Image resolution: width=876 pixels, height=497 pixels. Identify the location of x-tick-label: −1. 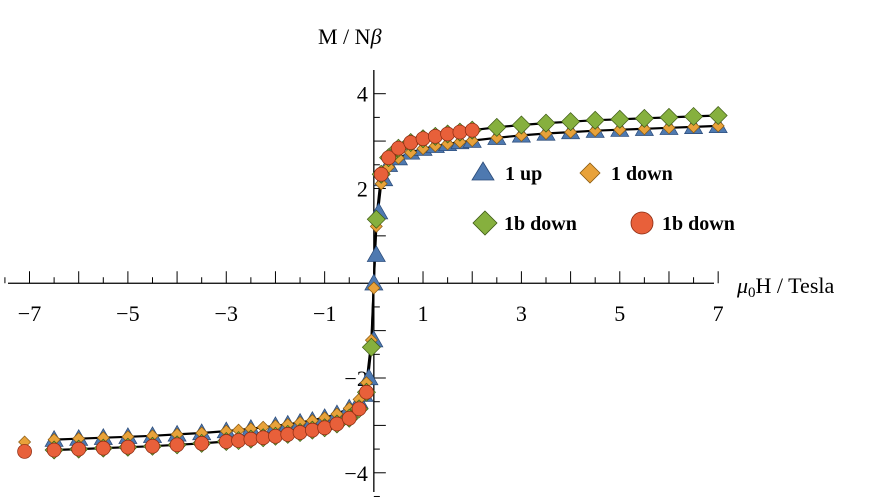
(324, 313).